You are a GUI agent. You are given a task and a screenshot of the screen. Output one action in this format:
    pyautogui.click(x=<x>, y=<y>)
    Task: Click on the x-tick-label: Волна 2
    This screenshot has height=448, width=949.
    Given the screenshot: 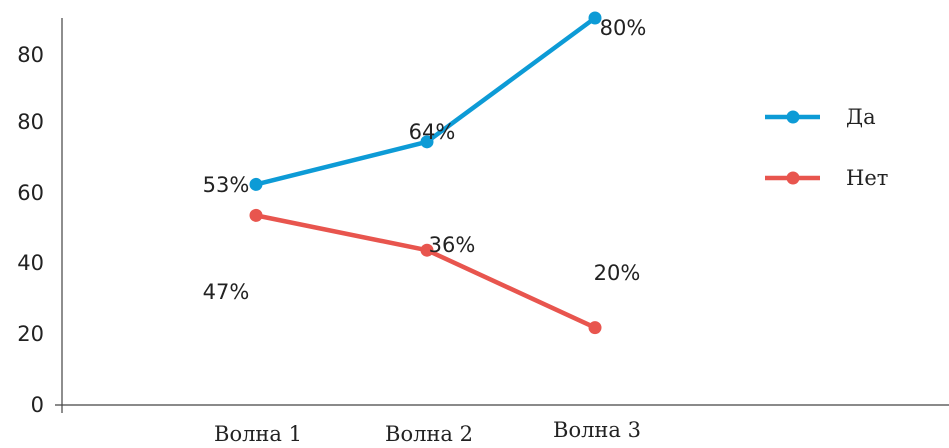 What is the action you would take?
    pyautogui.click(x=429, y=434)
    